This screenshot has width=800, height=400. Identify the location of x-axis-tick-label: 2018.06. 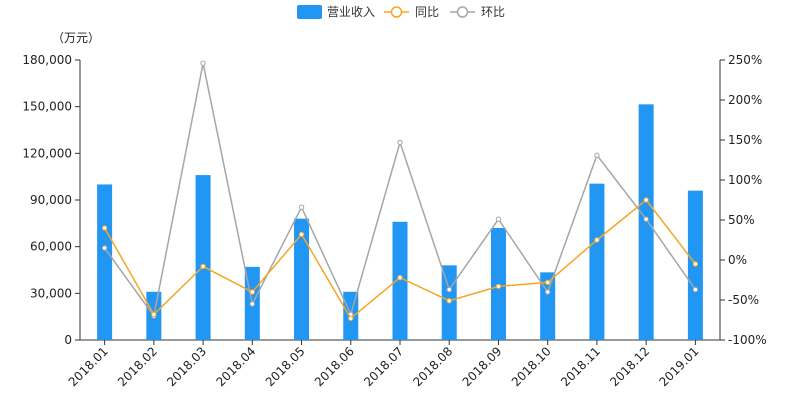
(334, 366).